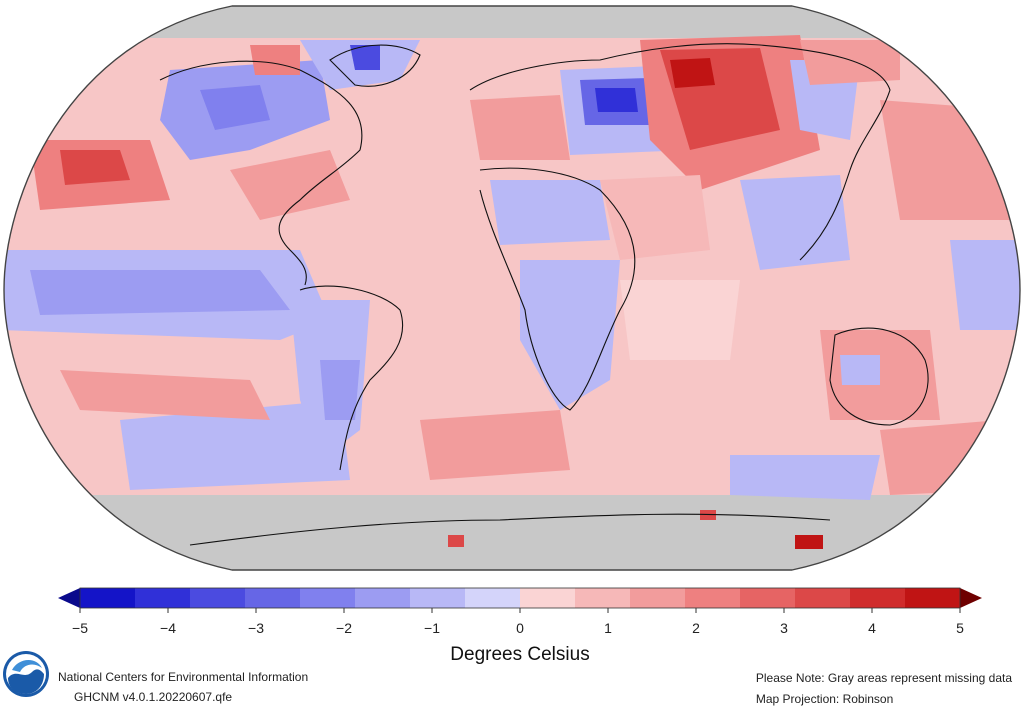 This screenshot has height=720, width=1024. I want to click on colorbar-under-arrow, so click(69, 598).